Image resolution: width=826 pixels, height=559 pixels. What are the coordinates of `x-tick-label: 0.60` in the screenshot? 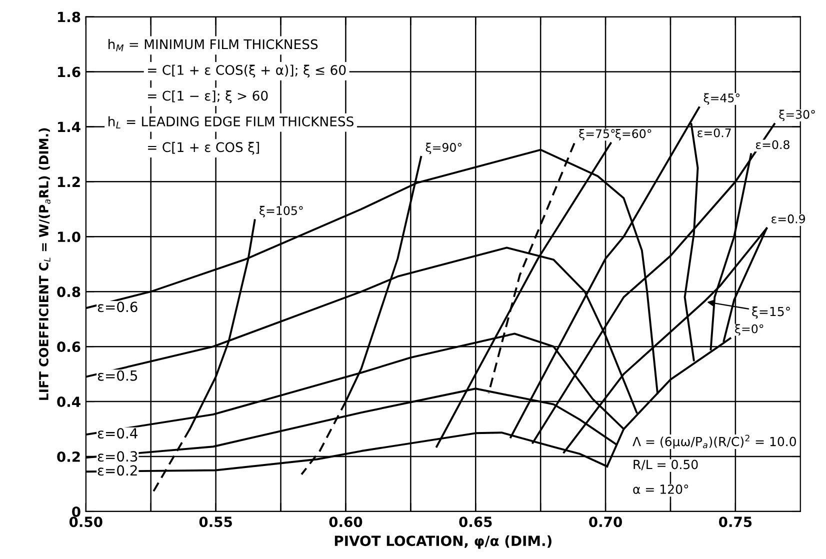 It's located at (345, 522).